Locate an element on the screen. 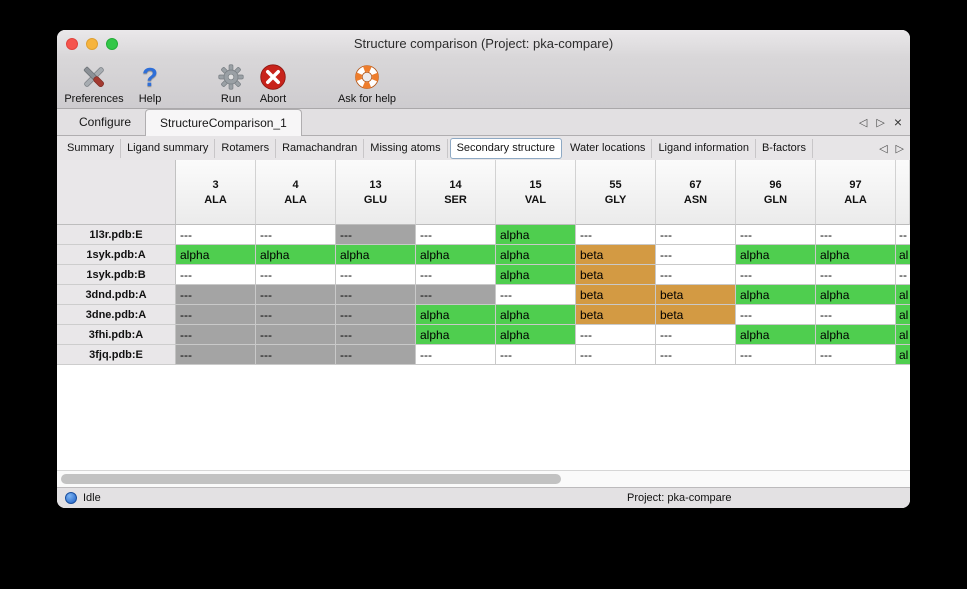 Image resolution: width=967 pixels, height=589 pixels. tab-close-icon: × is located at coordinates (897, 122).